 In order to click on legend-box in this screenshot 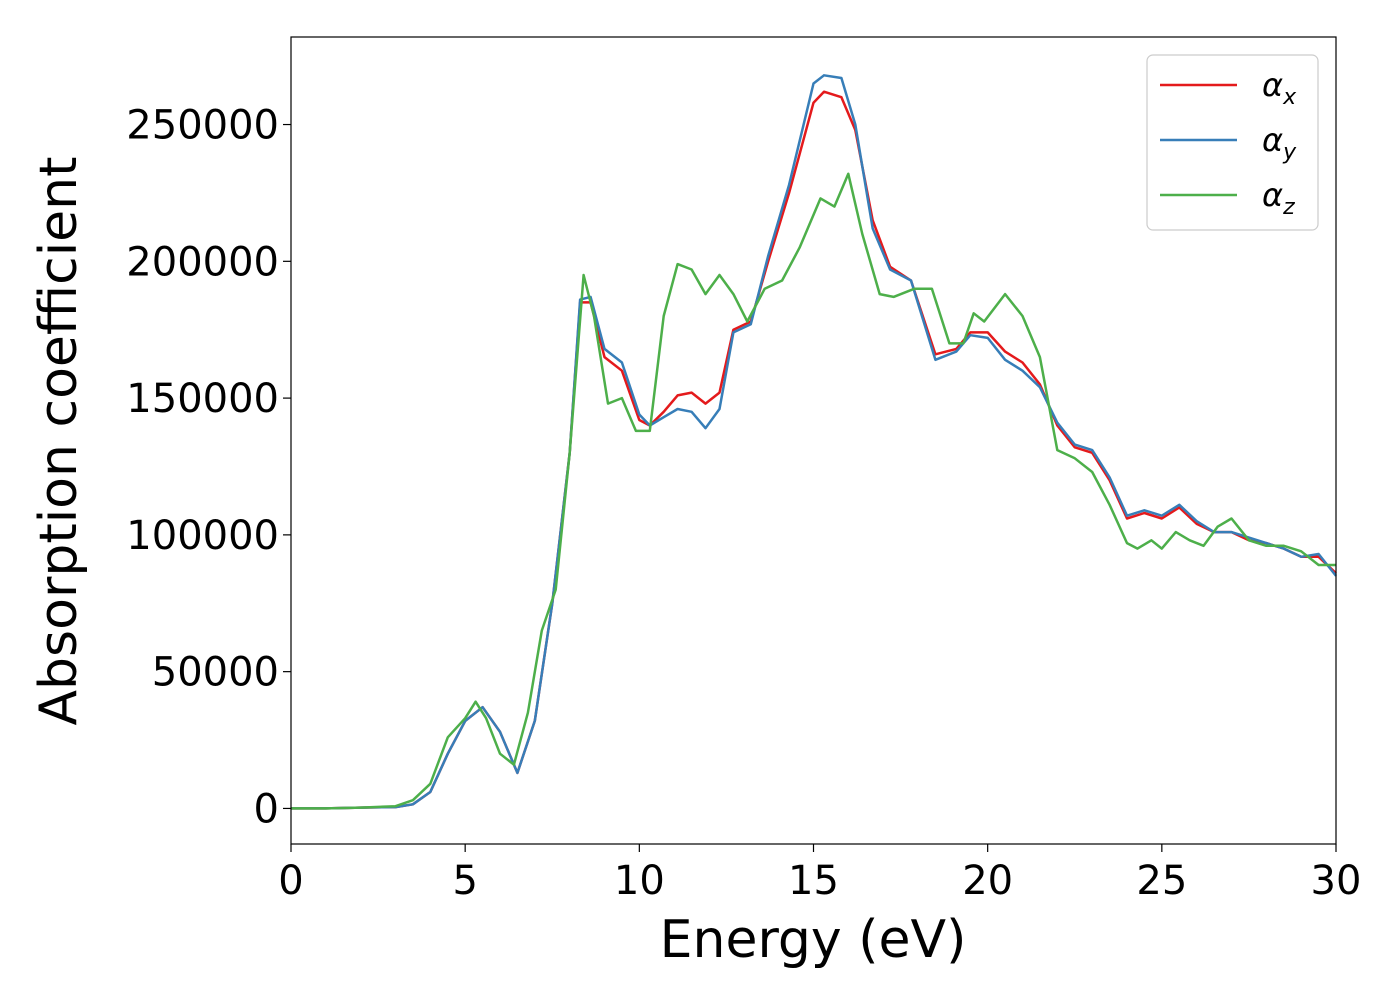, I will do `click(1232, 142)`.